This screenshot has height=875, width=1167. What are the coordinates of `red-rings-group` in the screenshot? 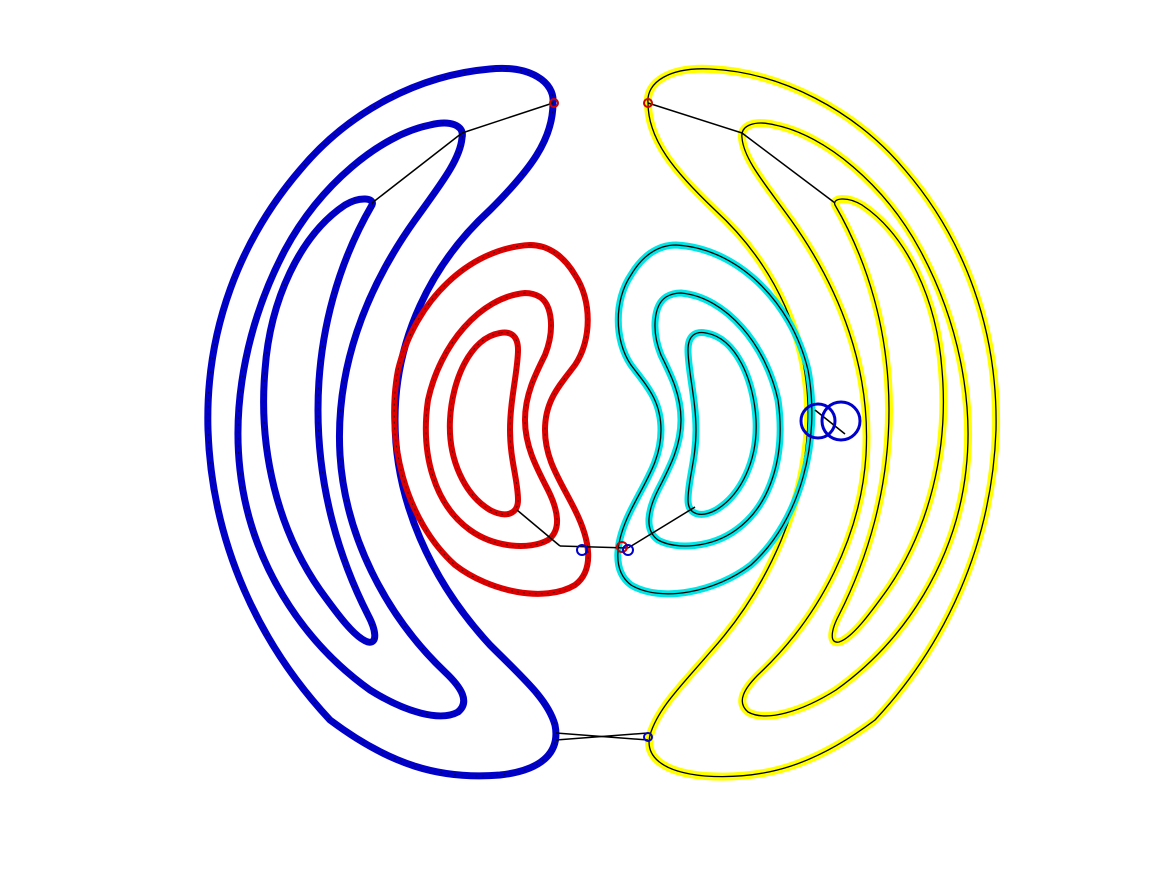 It's located at (491, 419).